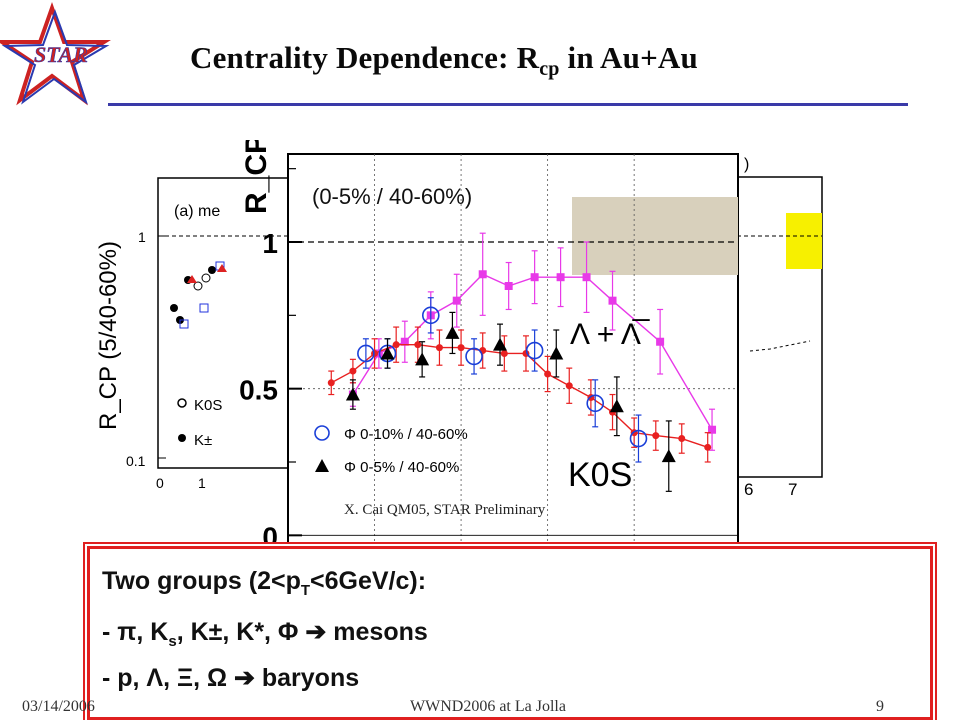 Image resolution: width=960 pixels, height=720 pixels. What do you see at coordinates (231, 678) in the screenshot?
I see `summary-line-3: - p, Λ, Ξ, Ω ➔ baryons` at bounding box center [231, 678].